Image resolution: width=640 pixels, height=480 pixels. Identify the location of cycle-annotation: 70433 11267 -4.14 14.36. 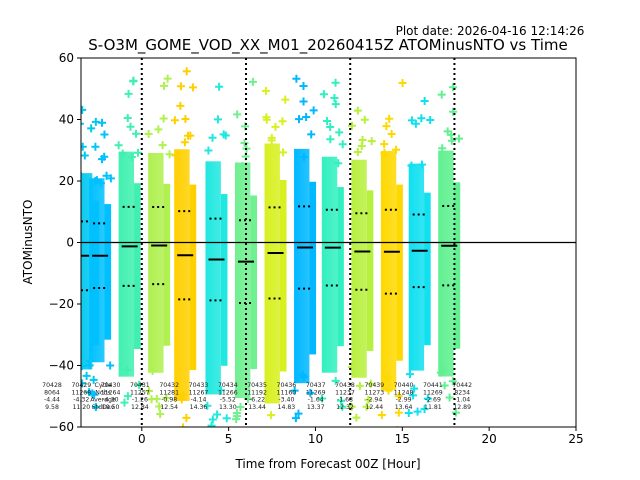
(199, 396).